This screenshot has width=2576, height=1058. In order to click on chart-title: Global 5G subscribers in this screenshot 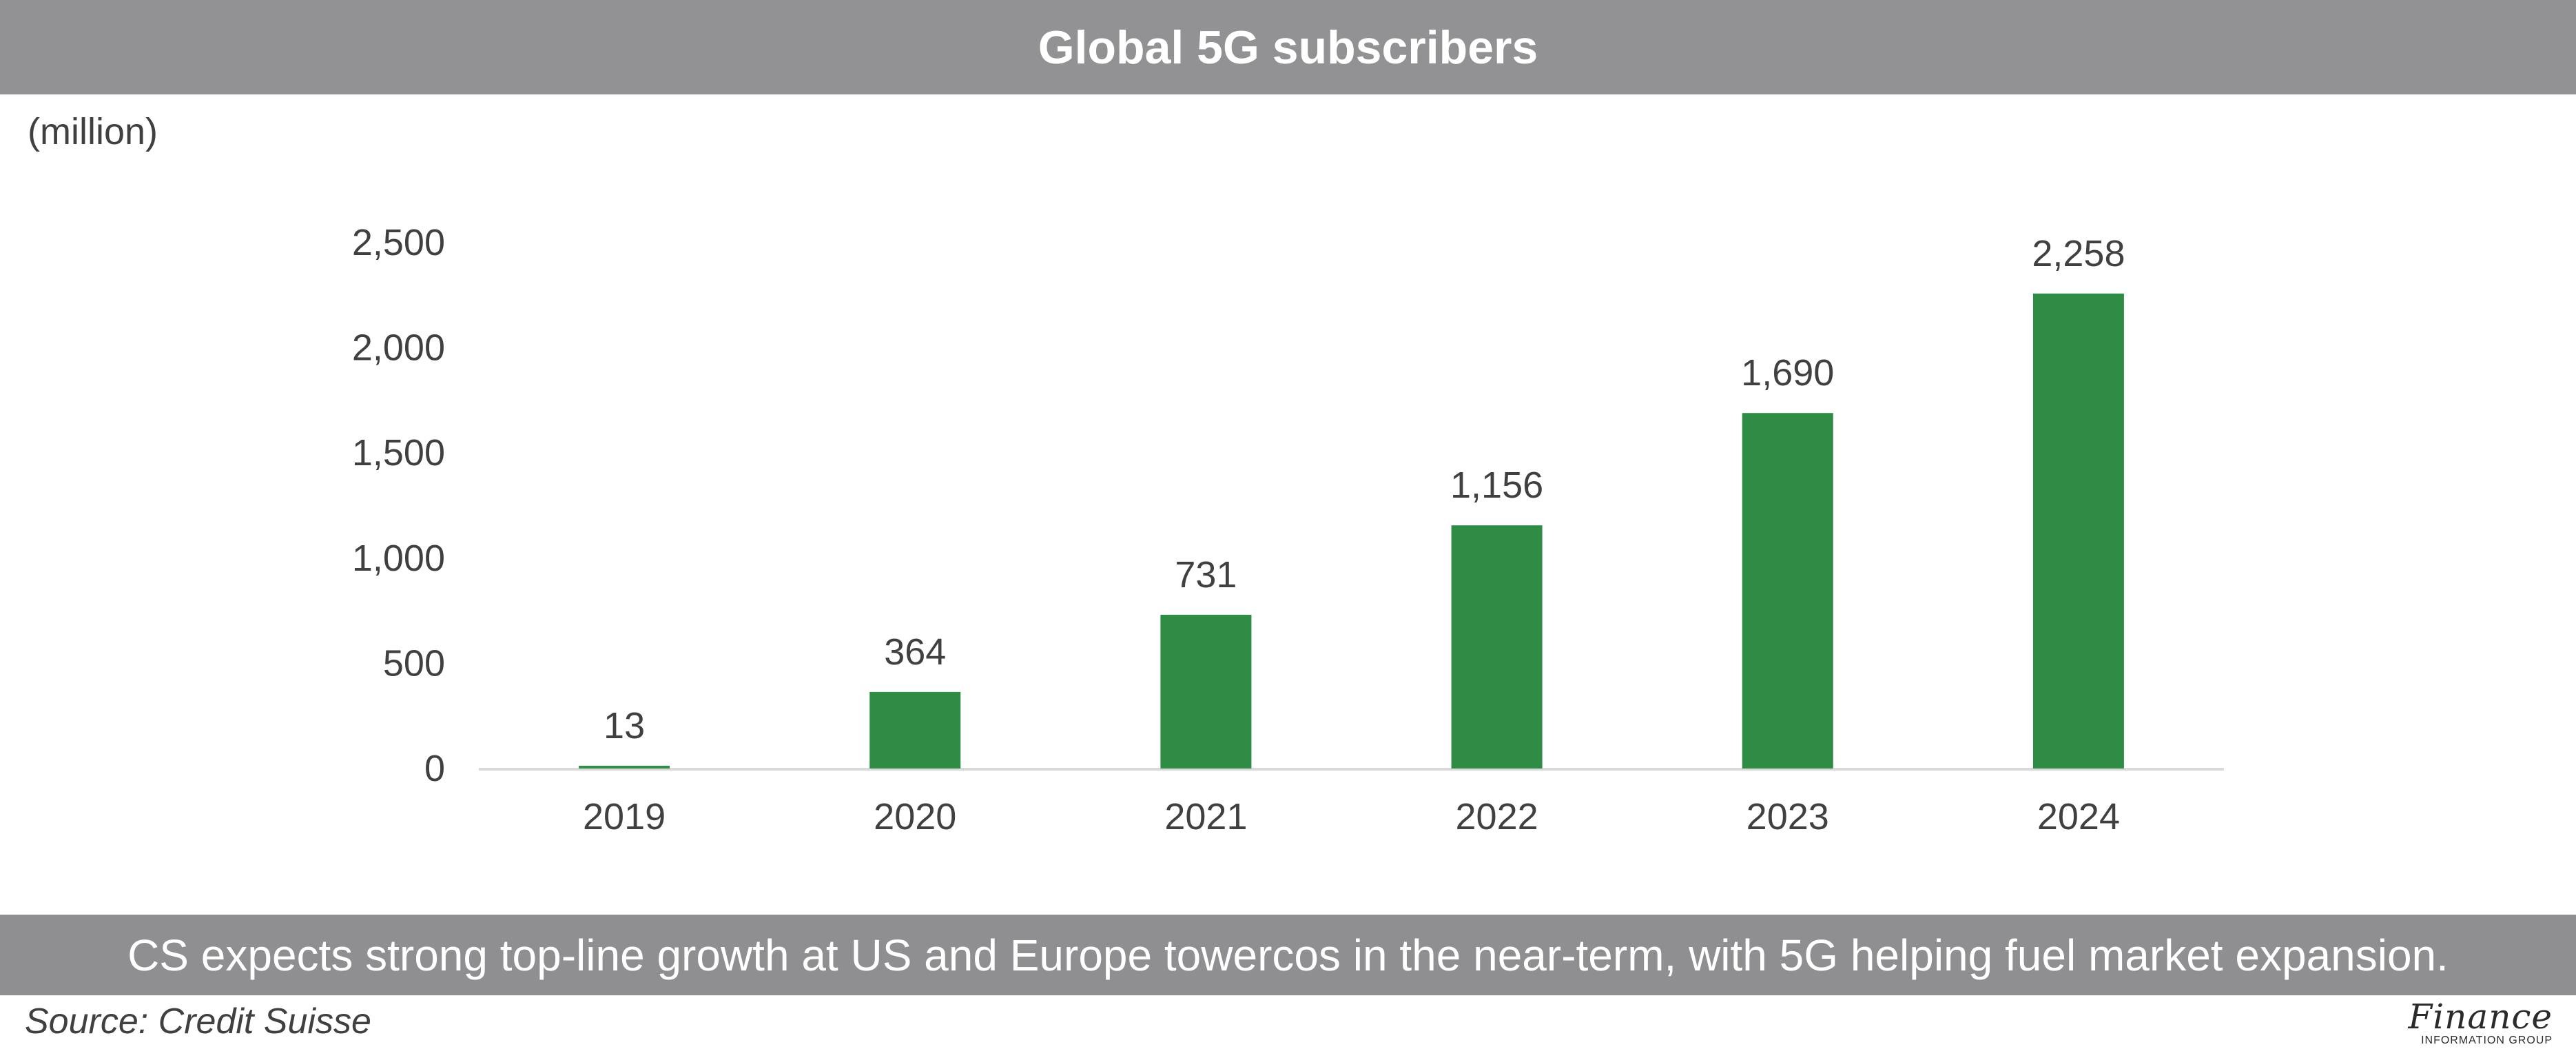, I will do `click(1288, 47)`.